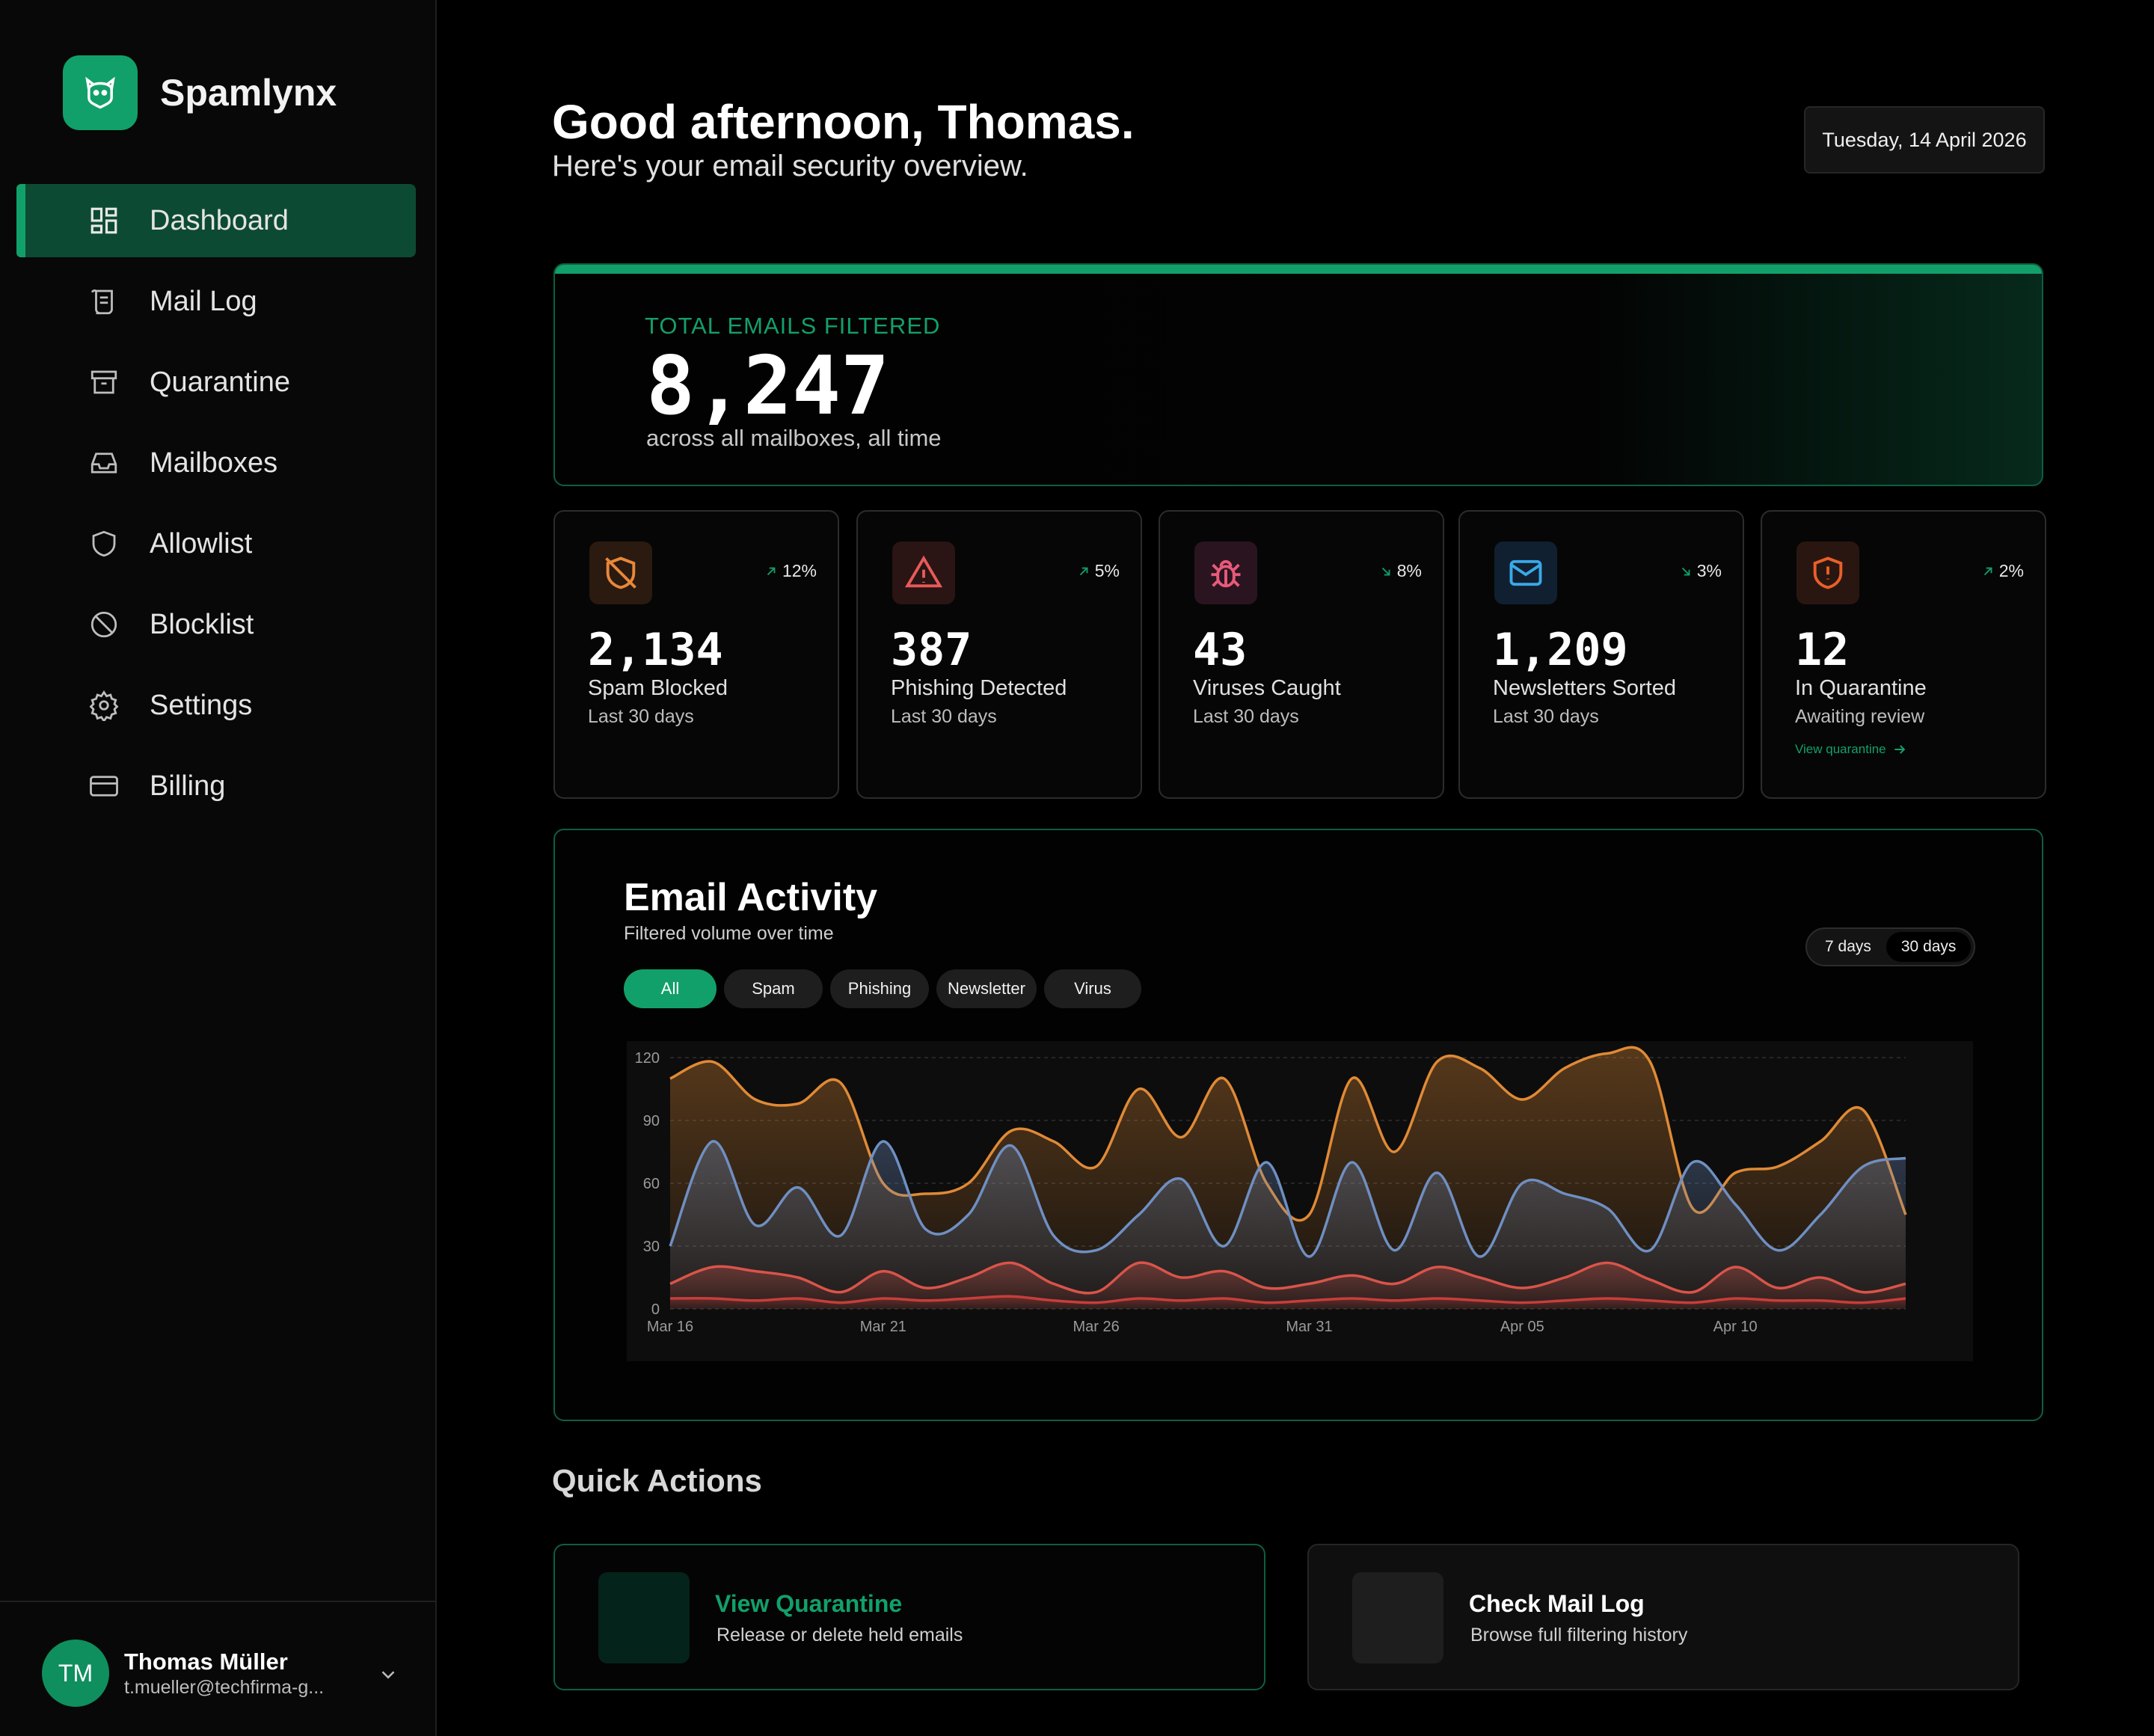 The height and width of the screenshot is (1736, 2154). I want to click on category-filters: All Spam Phishing Newsletter Virus, so click(886, 988).